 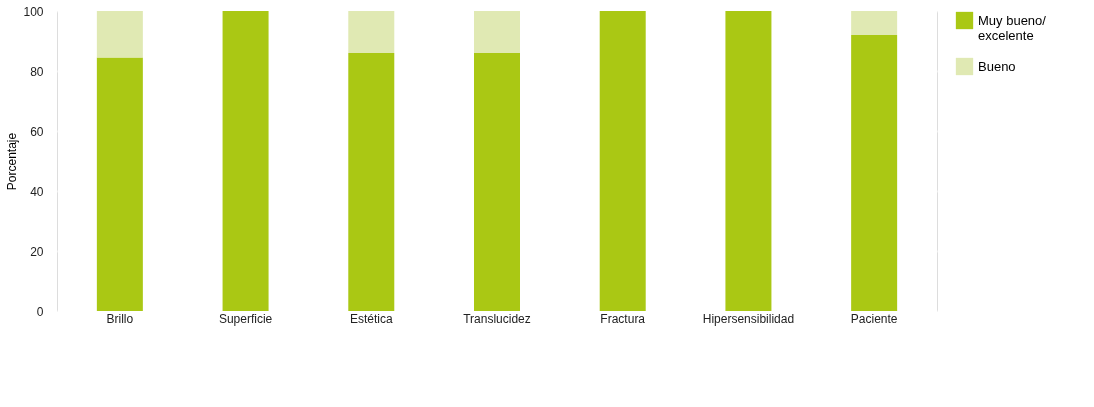 What do you see at coordinates (748, 318) in the screenshot?
I see `x-tick-label: Hipersensibilidad` at bounding box center [748, 318].